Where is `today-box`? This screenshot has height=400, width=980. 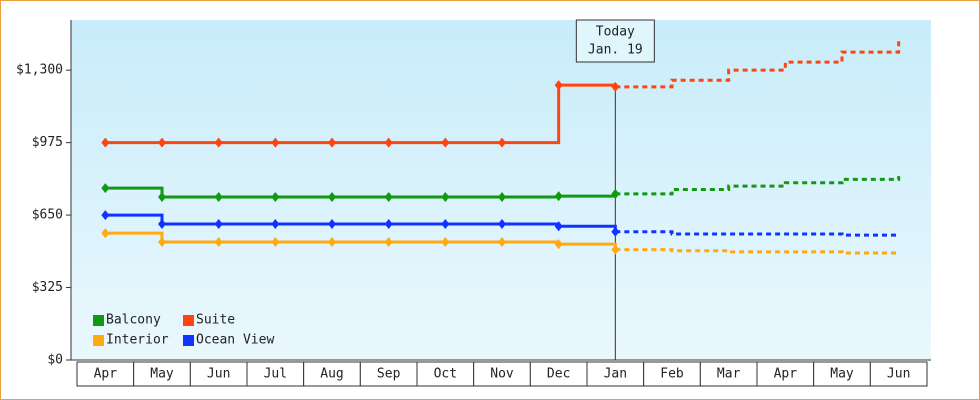 today-box is located at coordinates (615, 41).